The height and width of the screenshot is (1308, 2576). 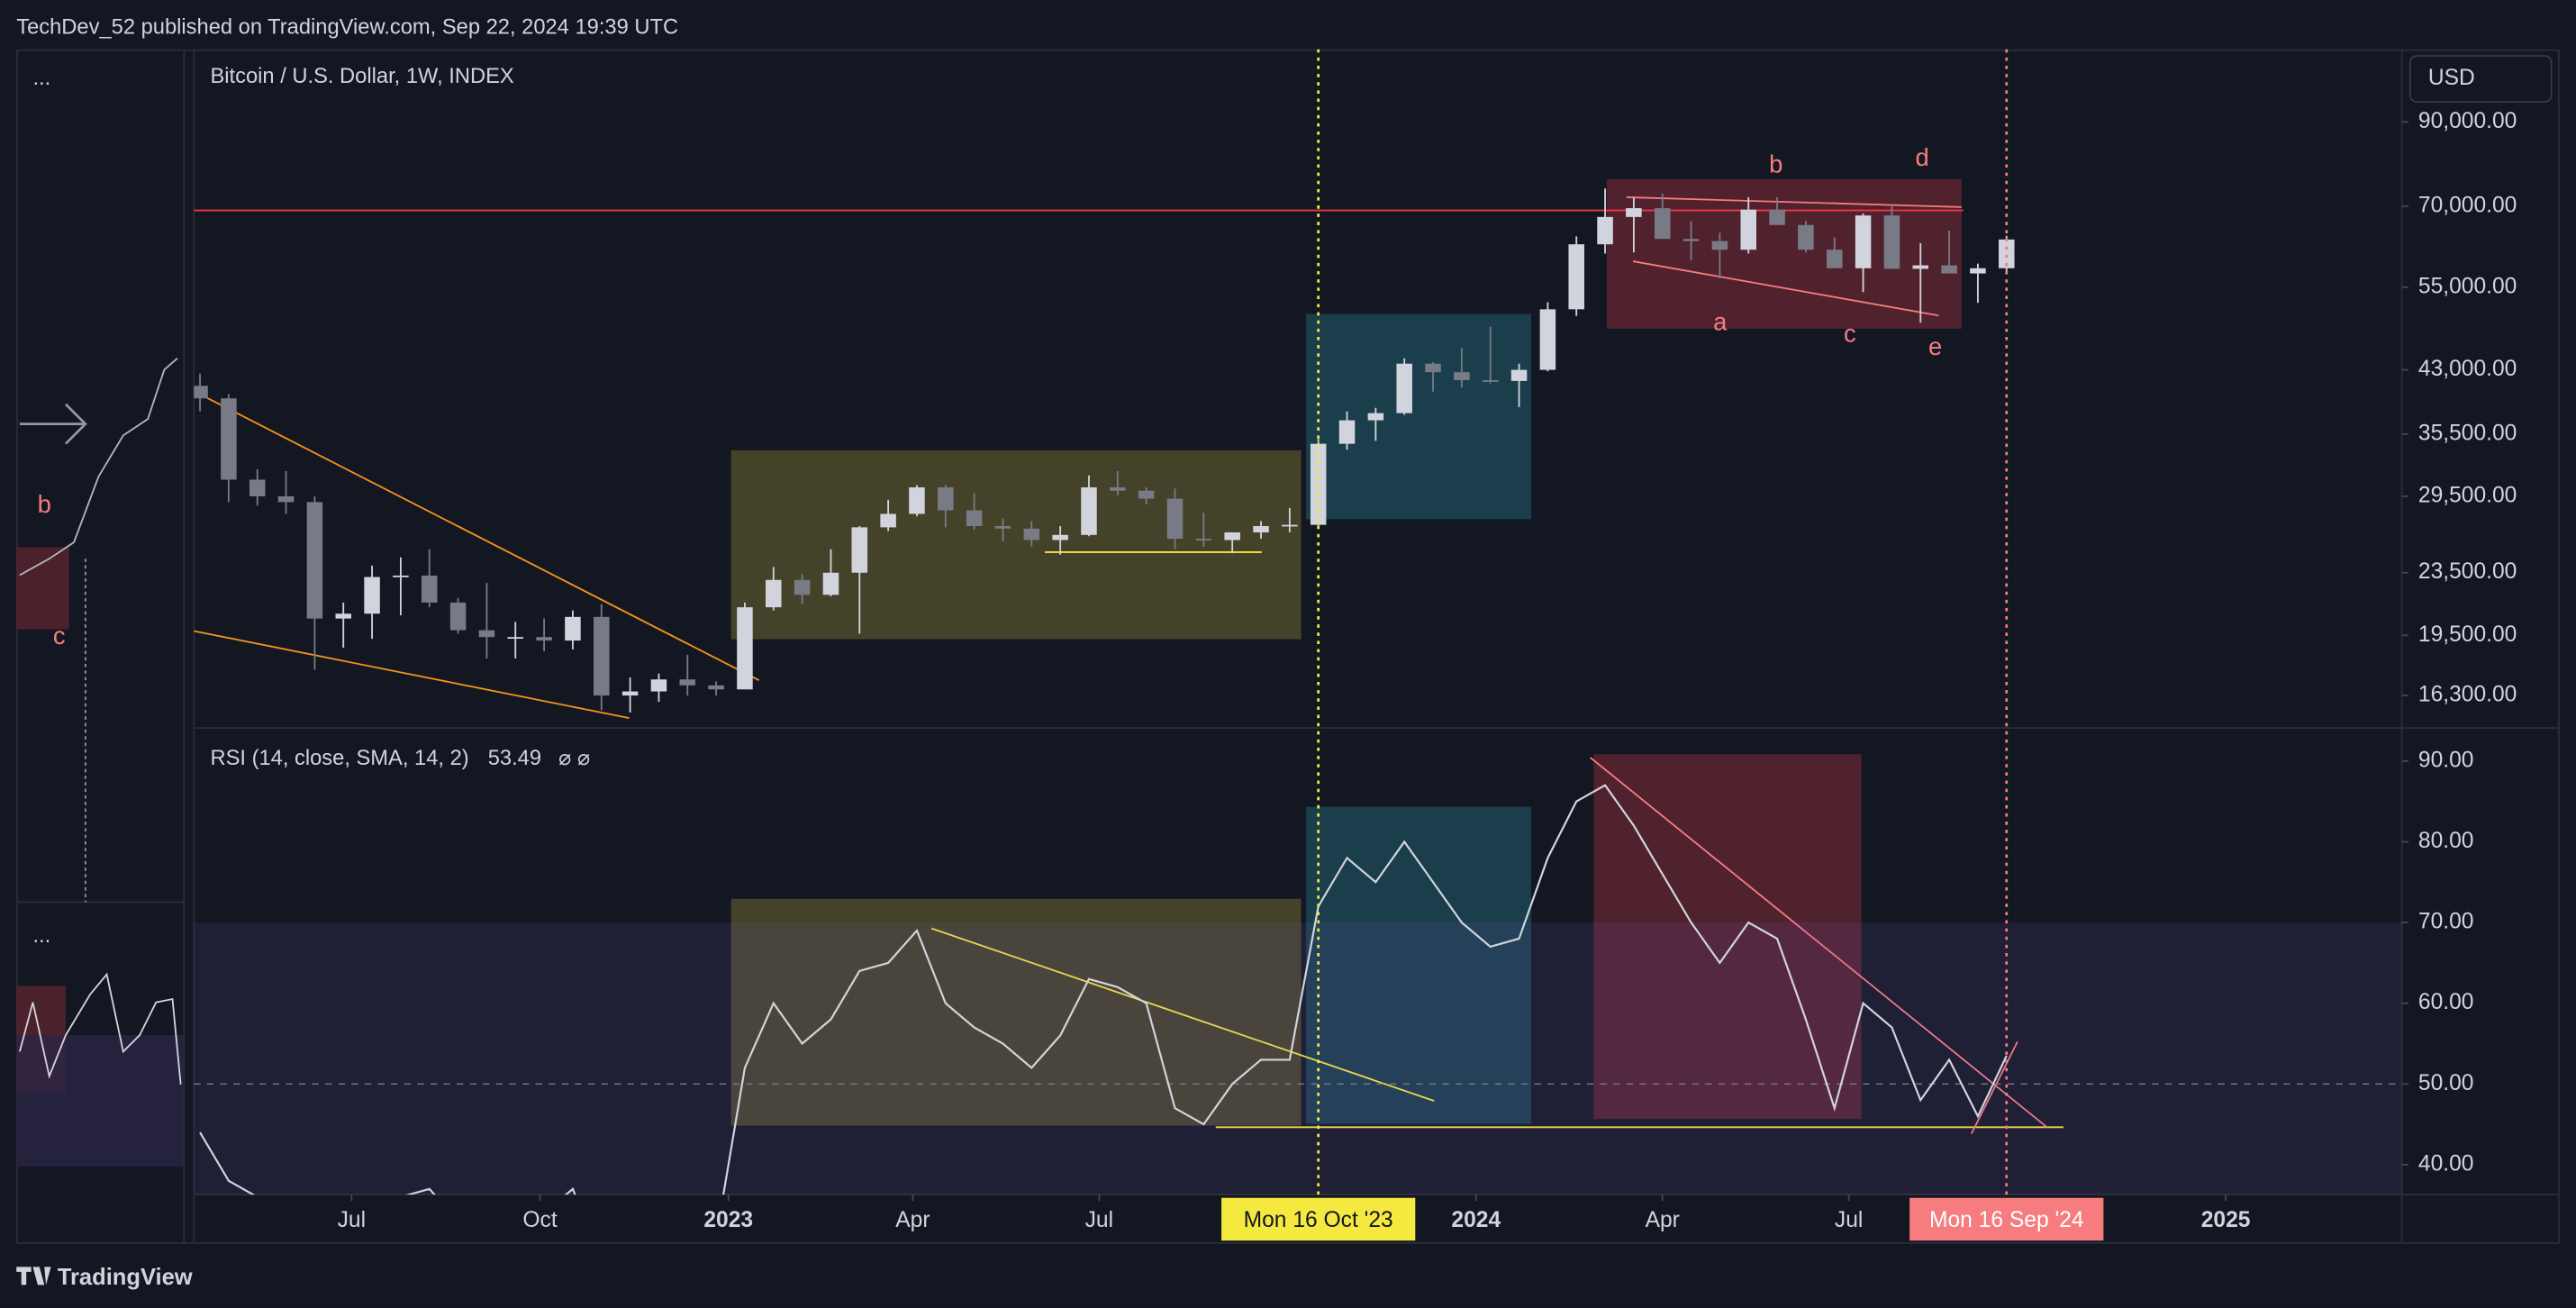 What do you see at coordinates (2446, 760) in the screenshot?
I see `y-tick-label: 90.00` at bounding box center [2446, 760].